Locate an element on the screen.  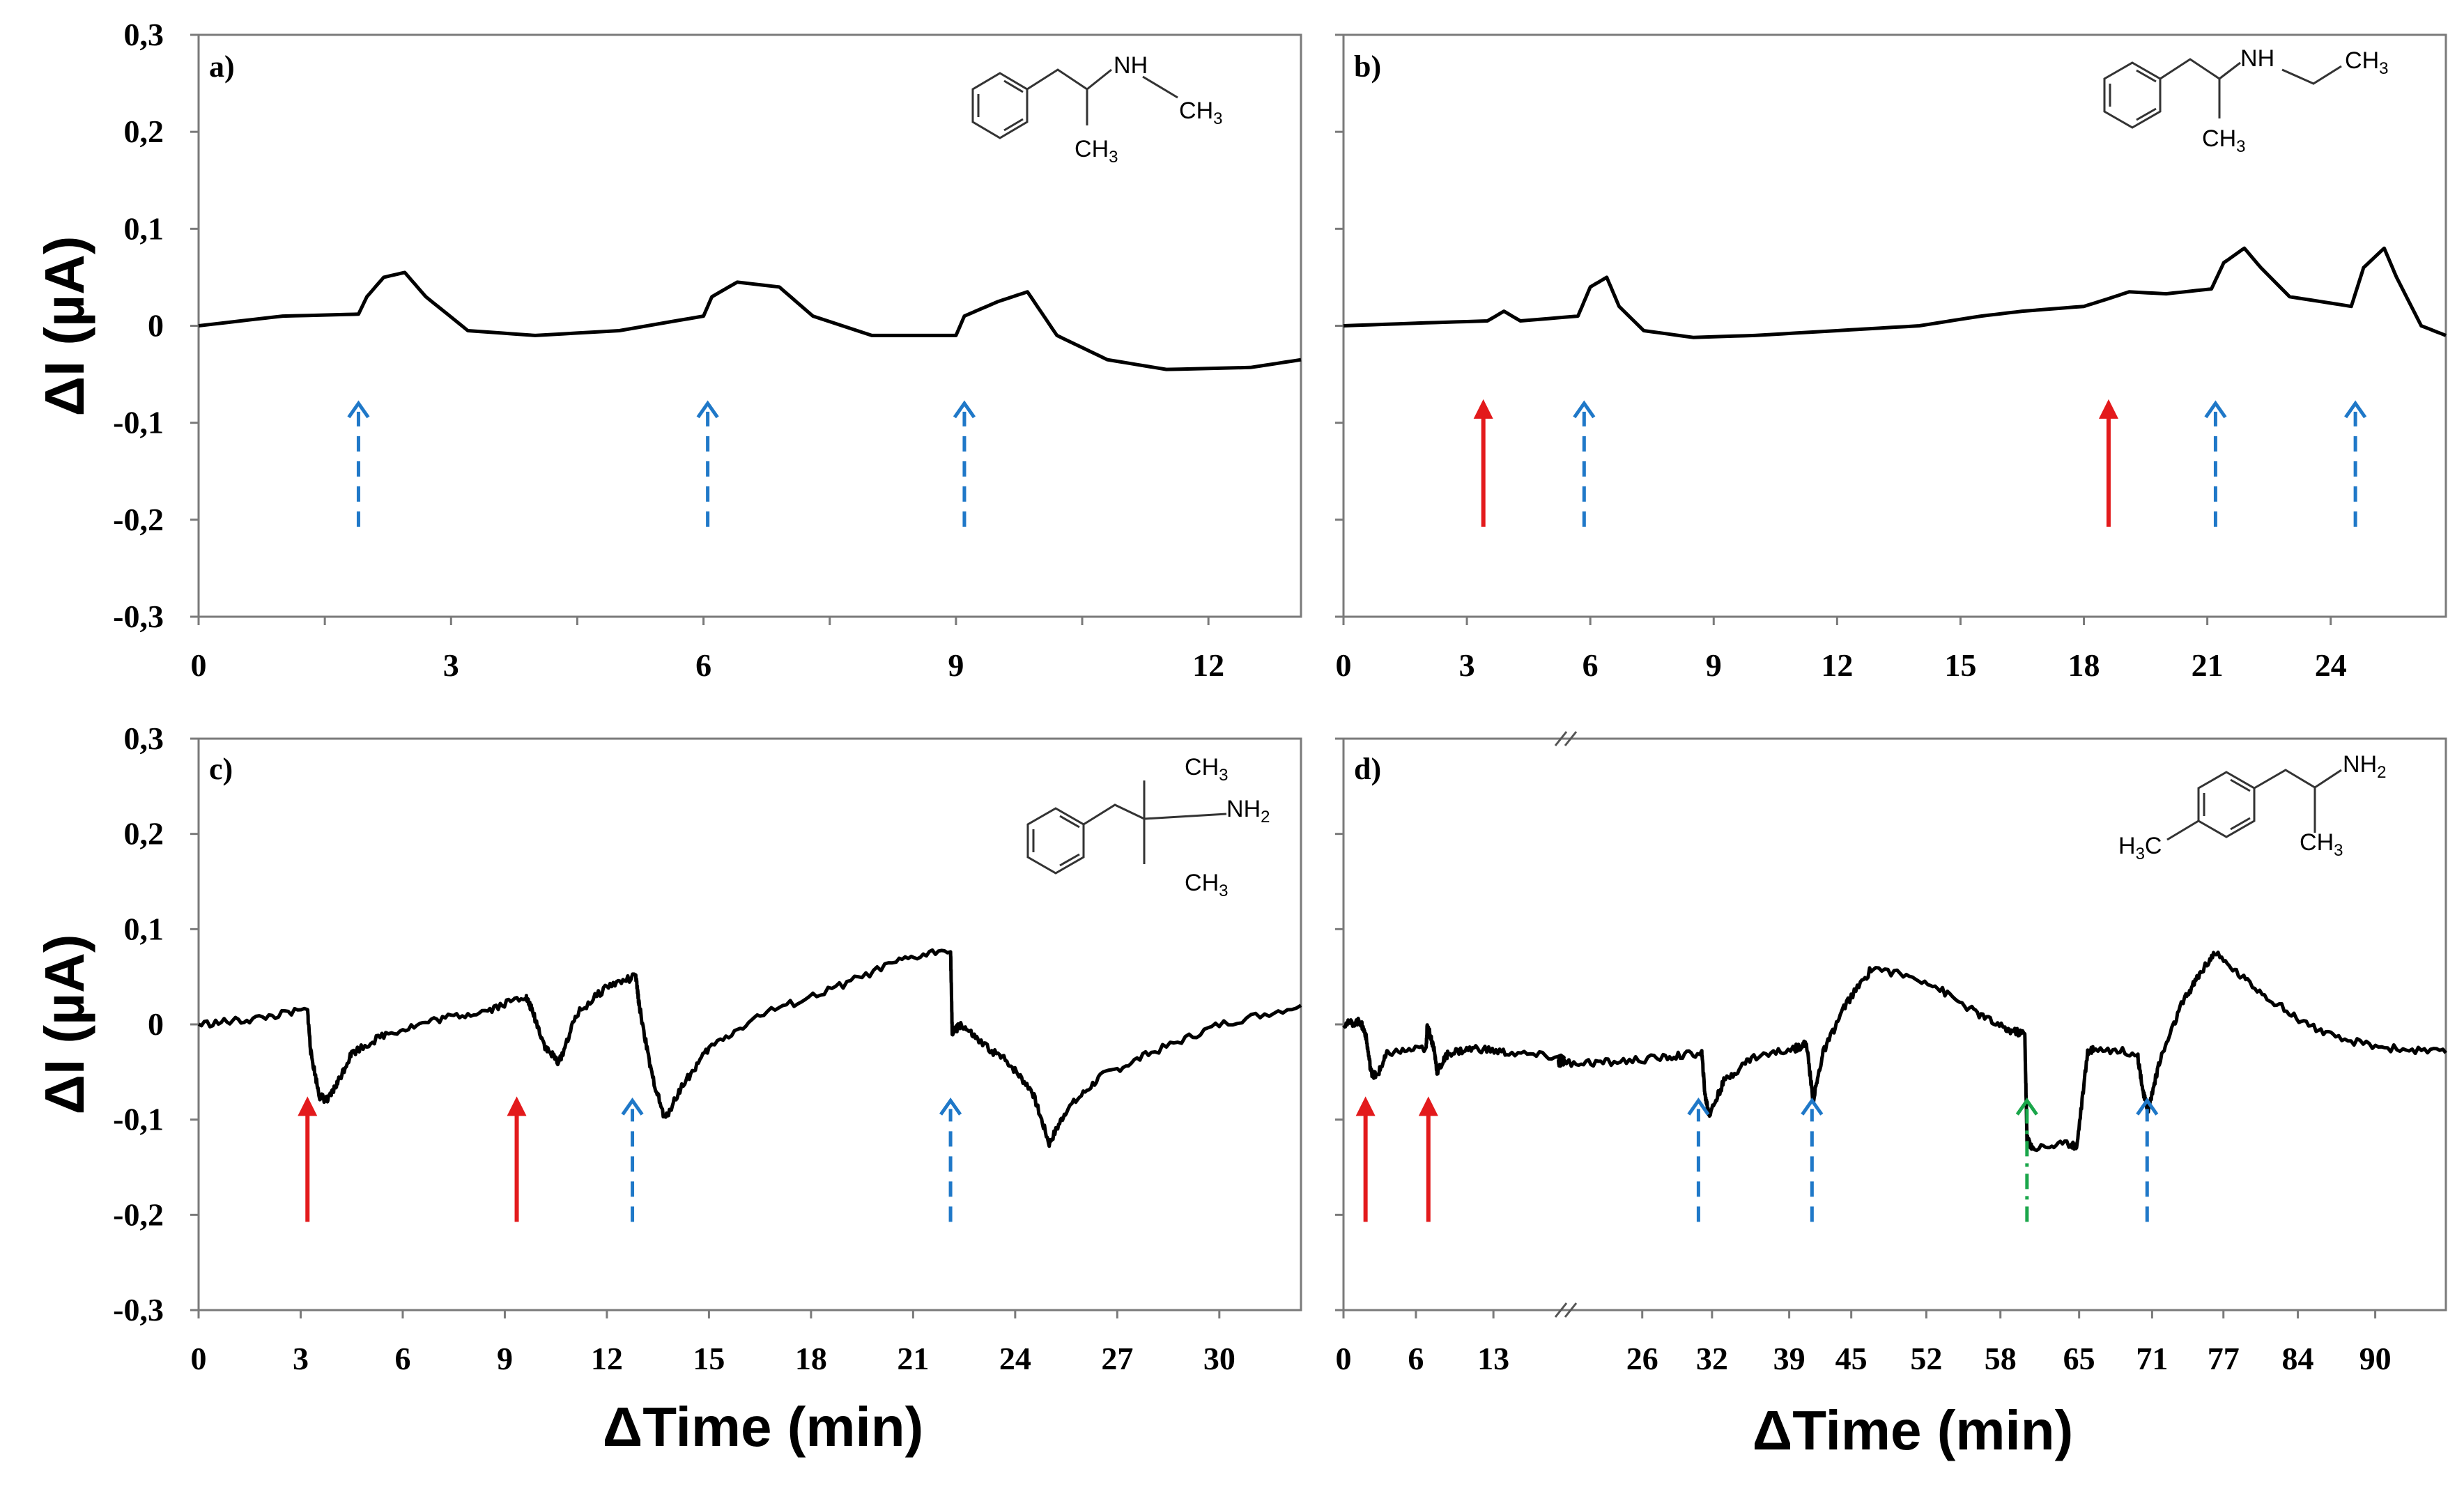
panel-d-x-tick-label: 65 is located at coordinates (2079, 1358).